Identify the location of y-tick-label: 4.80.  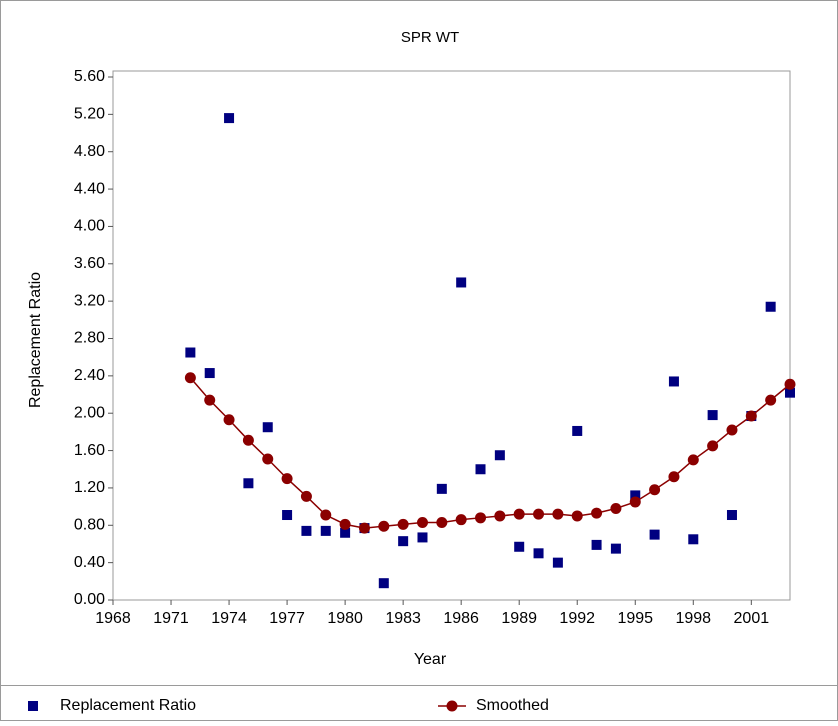
(89, 151).